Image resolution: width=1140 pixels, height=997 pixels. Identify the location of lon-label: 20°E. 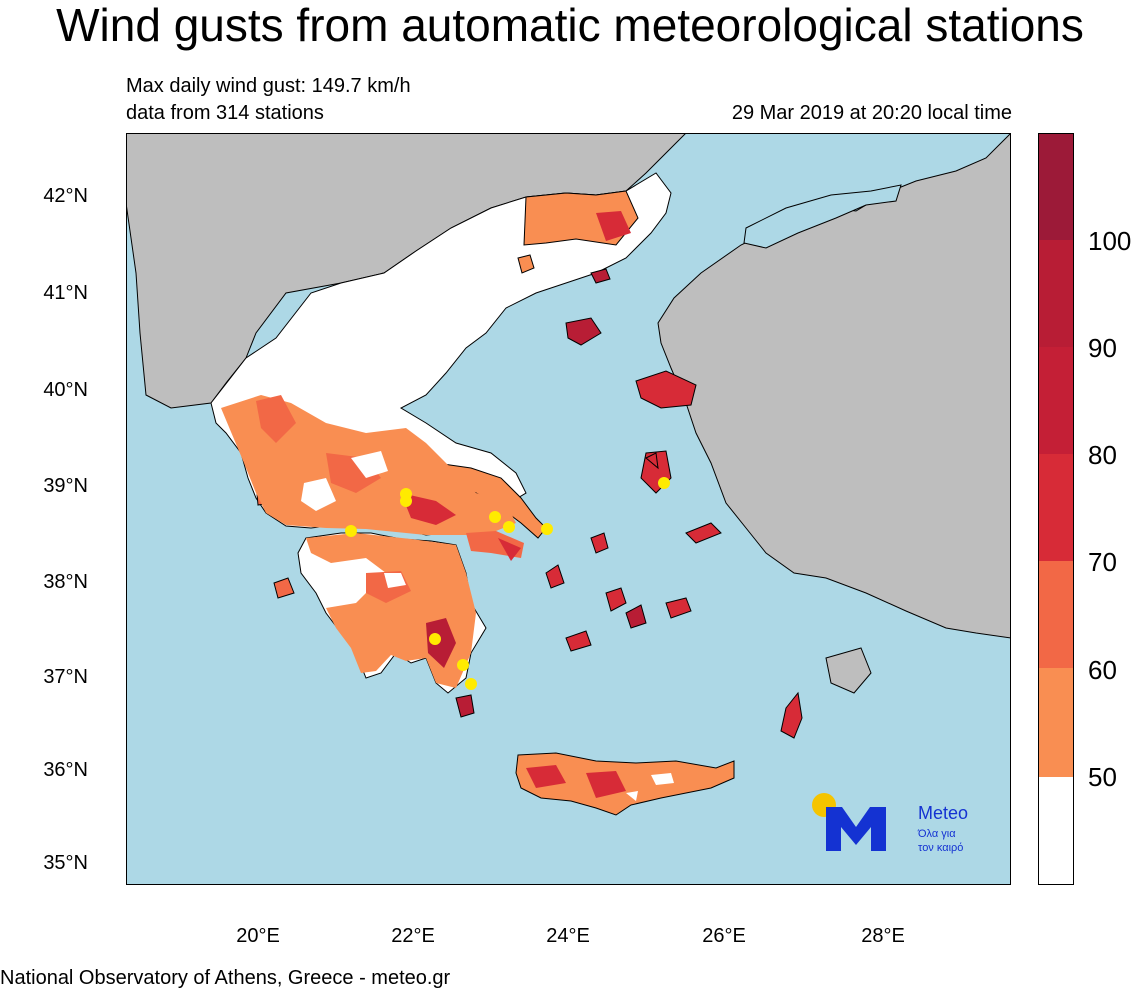
(258, 936).